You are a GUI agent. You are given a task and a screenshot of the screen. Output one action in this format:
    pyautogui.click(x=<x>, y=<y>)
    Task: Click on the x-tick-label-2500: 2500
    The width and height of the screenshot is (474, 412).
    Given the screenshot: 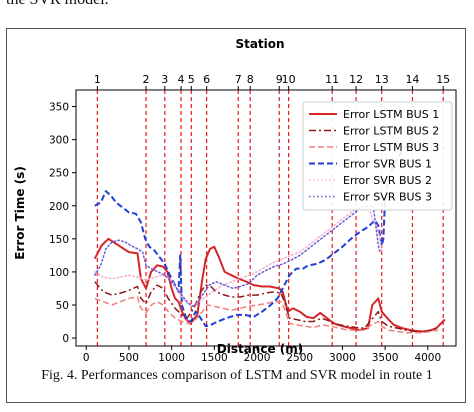 What is the action you would take?
    pyautogui.click(x=299, y=358)
    